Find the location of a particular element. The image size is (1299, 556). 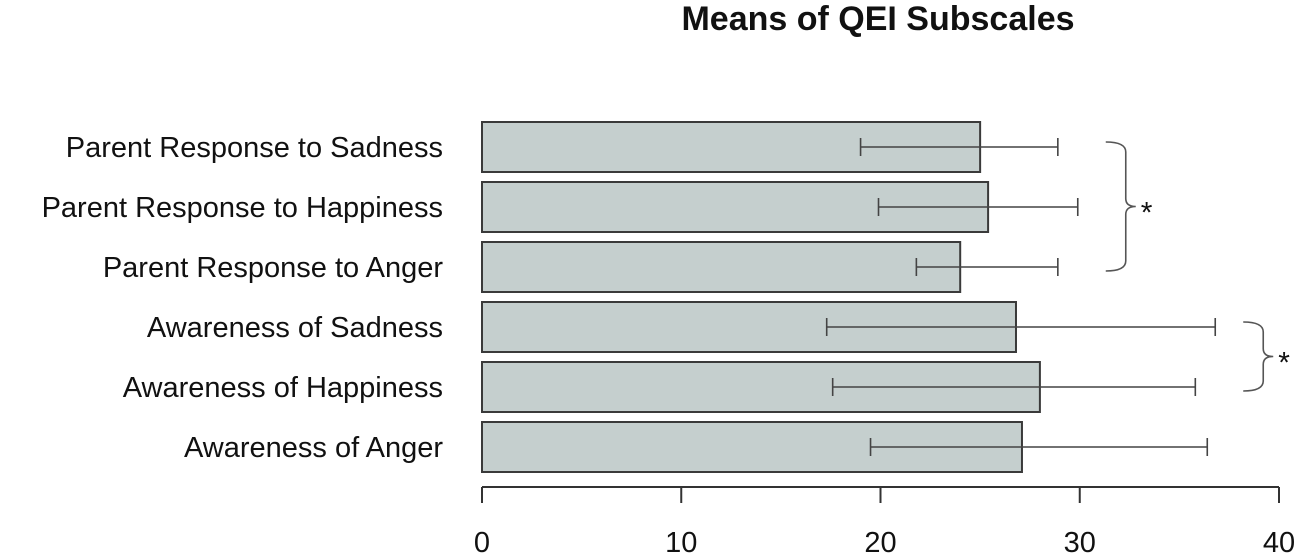

x-tick-label: 10 is located at coordinates (681, 541).